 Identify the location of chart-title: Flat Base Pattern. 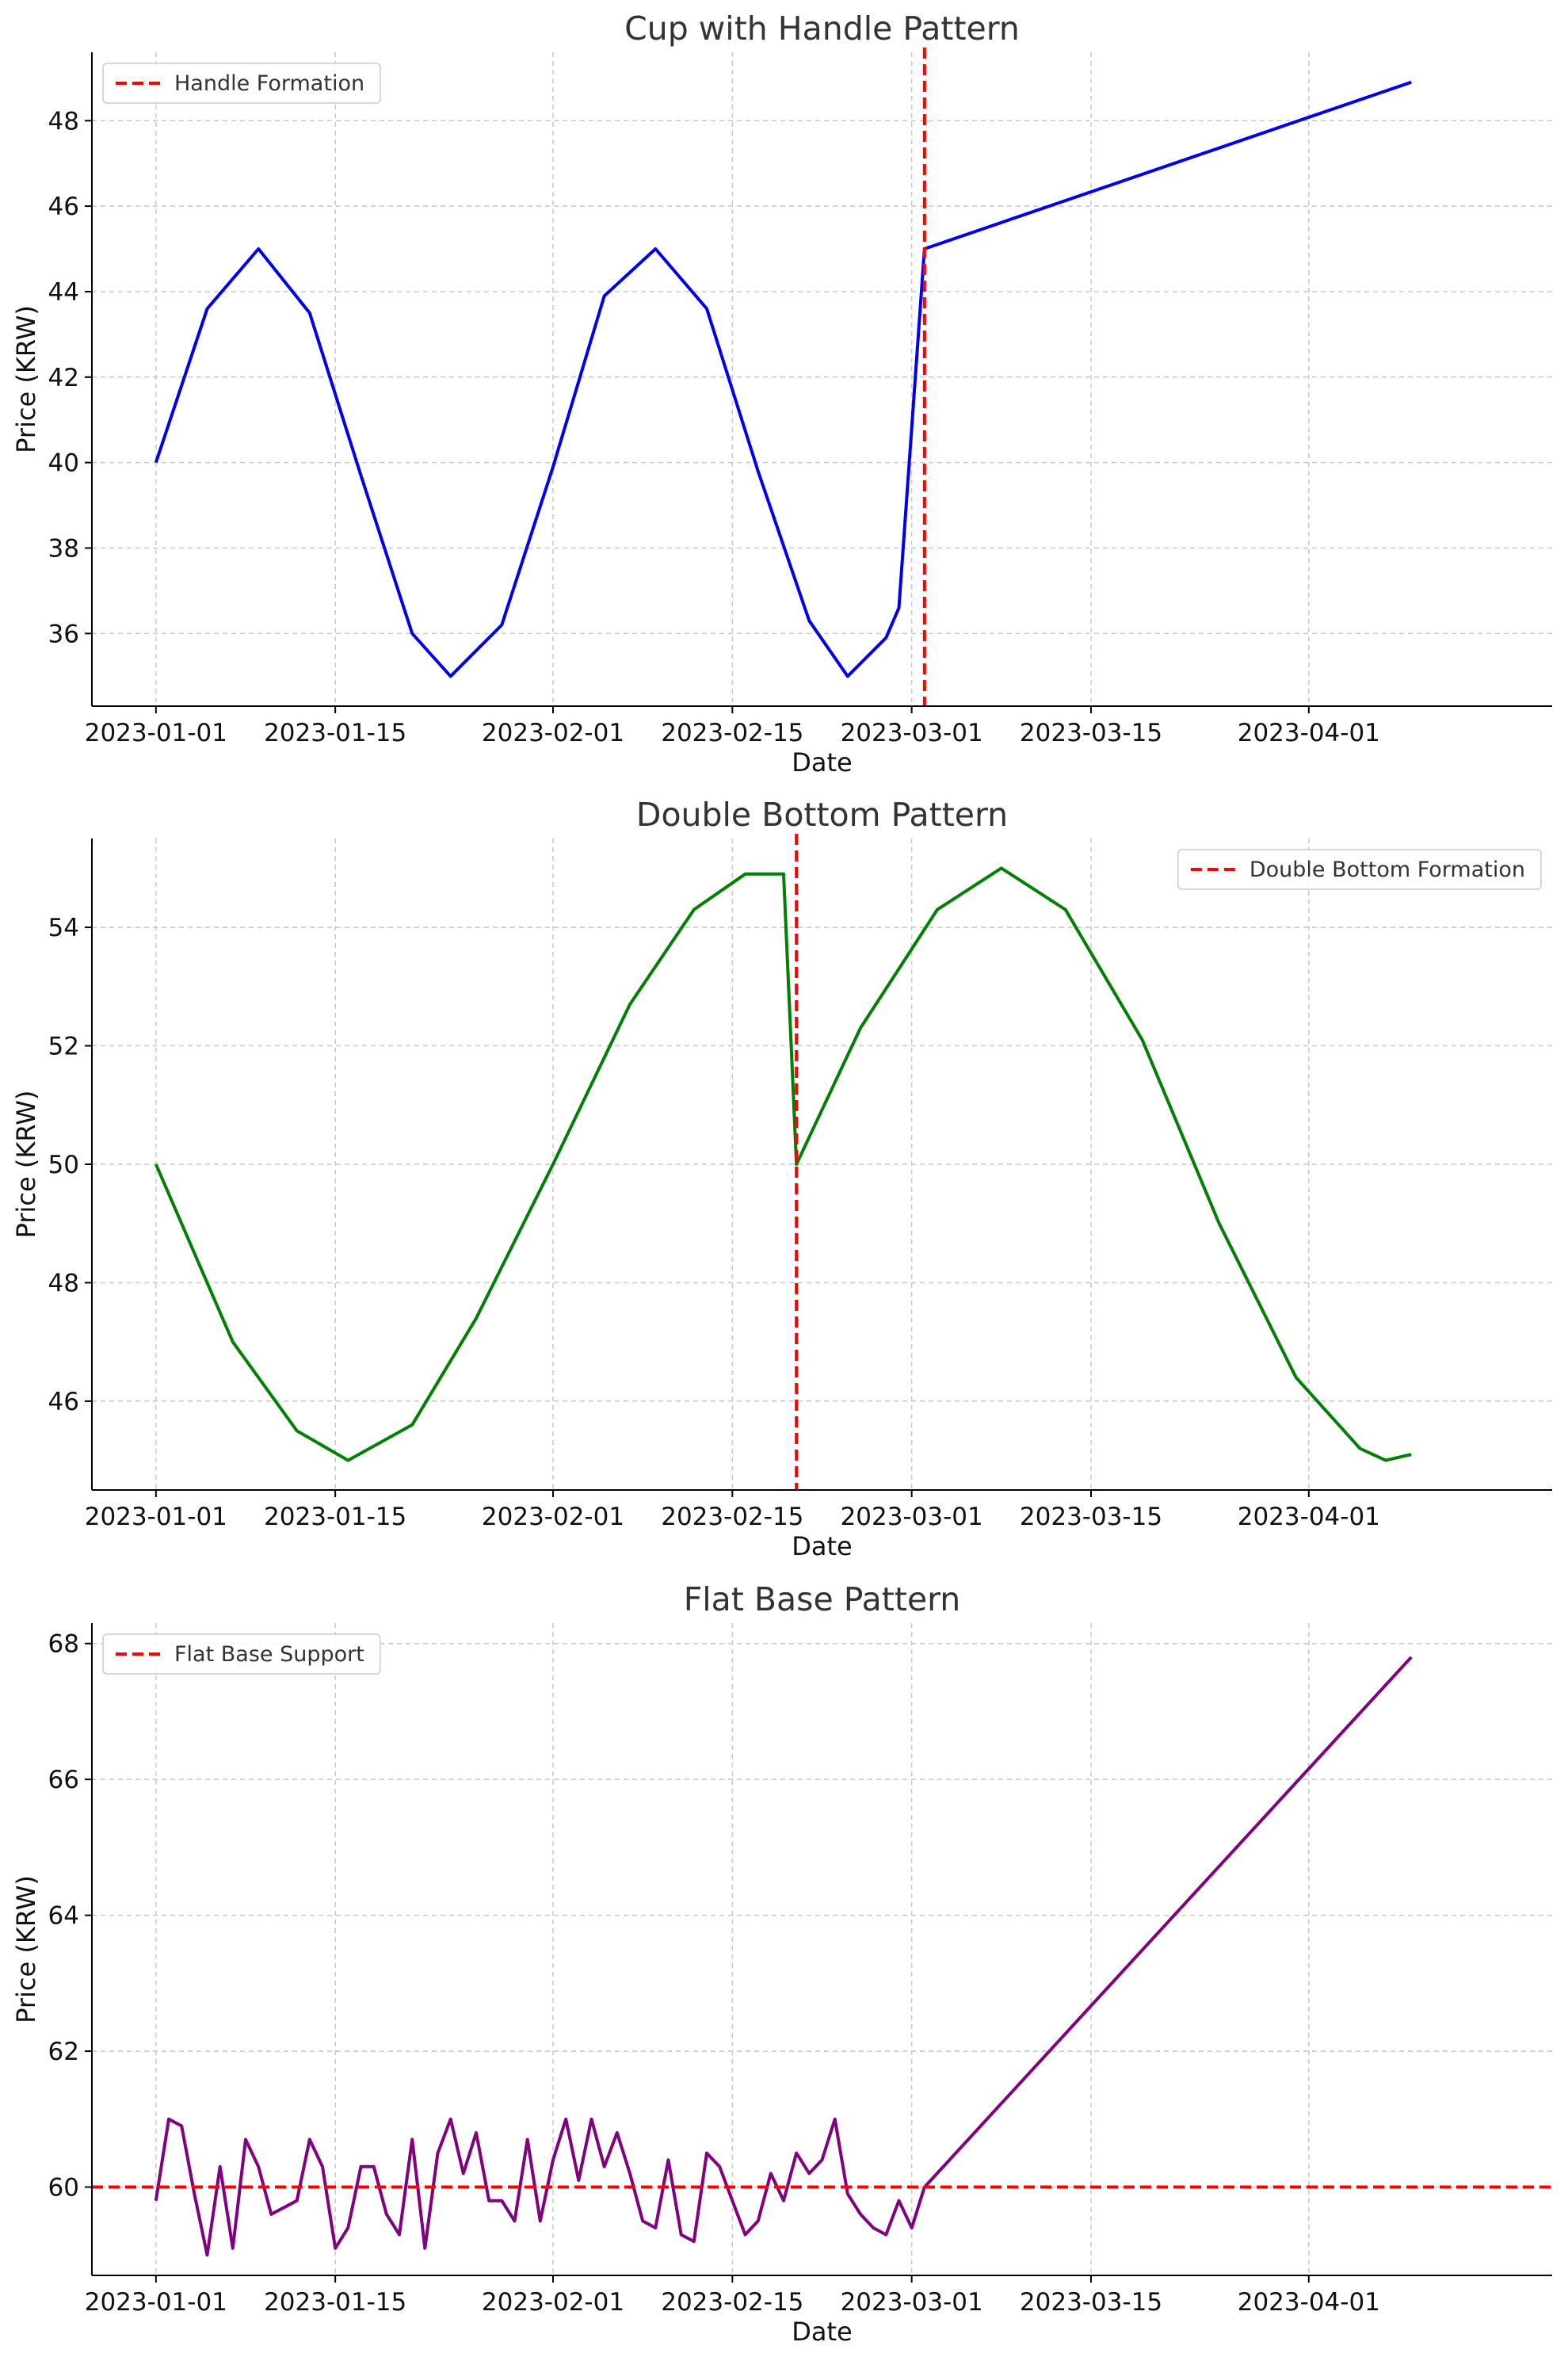
(823, 1599).